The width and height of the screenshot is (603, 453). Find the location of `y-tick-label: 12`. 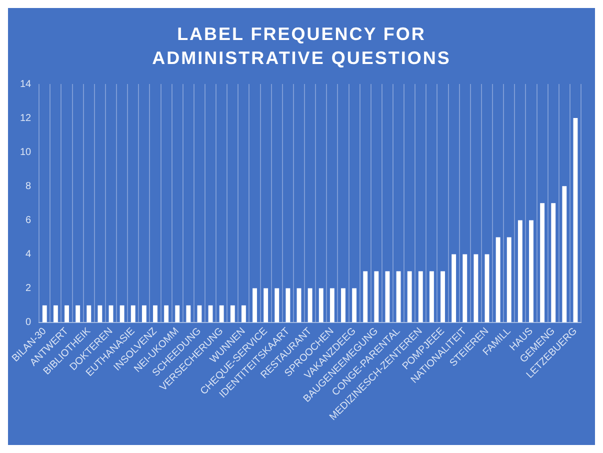

y-tick-label: 12 is located at coordinates (26, 118).